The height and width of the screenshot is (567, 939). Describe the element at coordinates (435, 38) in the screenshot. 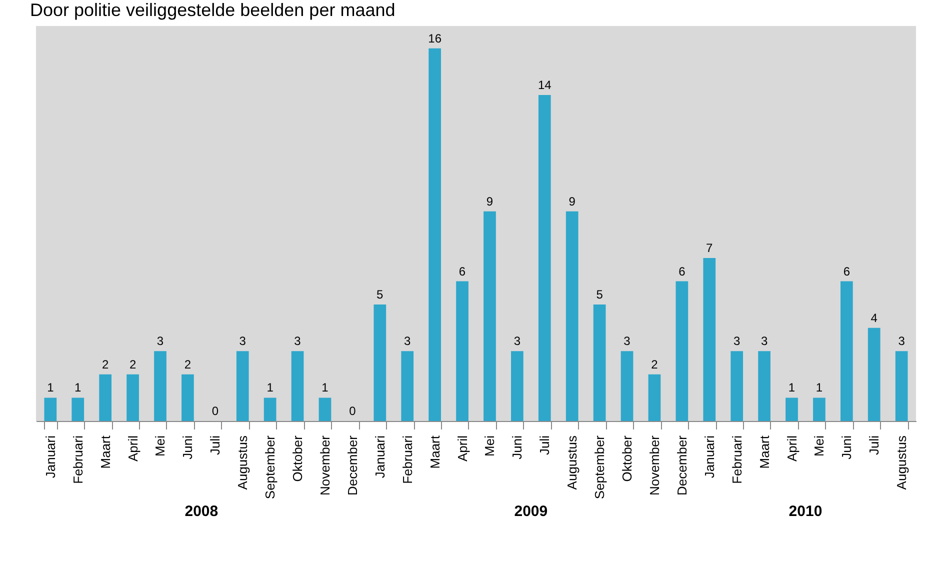

I see `data-label: 16` at that location.